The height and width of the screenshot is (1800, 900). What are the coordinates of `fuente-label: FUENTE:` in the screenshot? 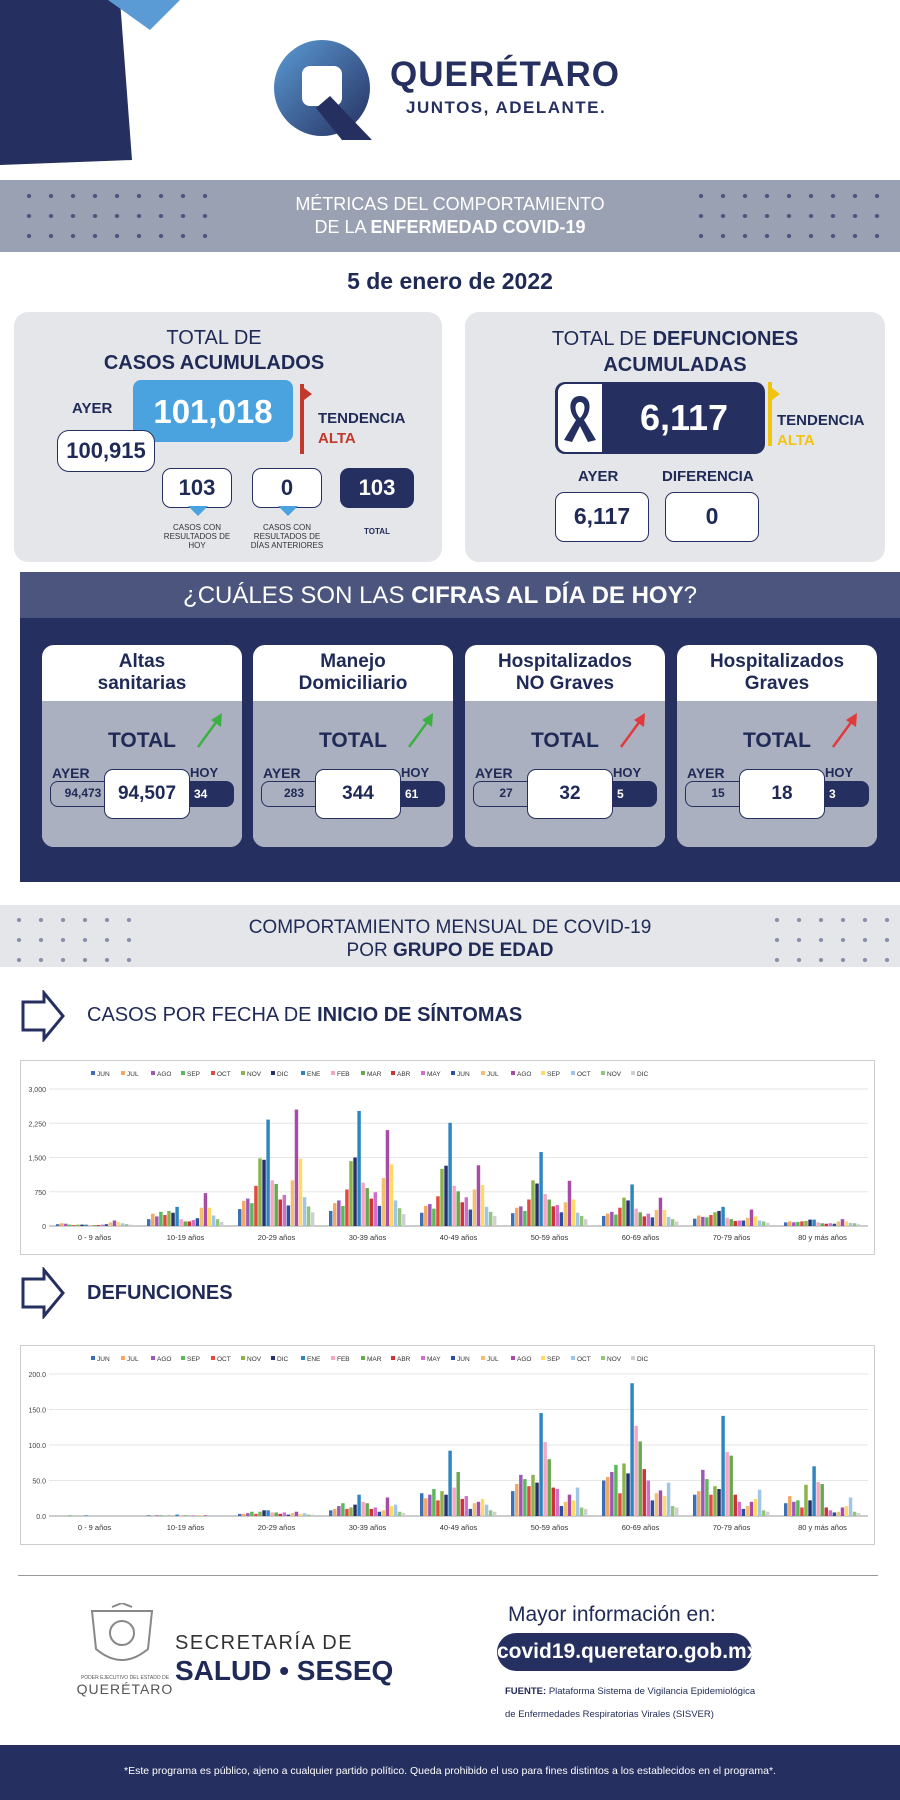 It's located at (526, 1691).